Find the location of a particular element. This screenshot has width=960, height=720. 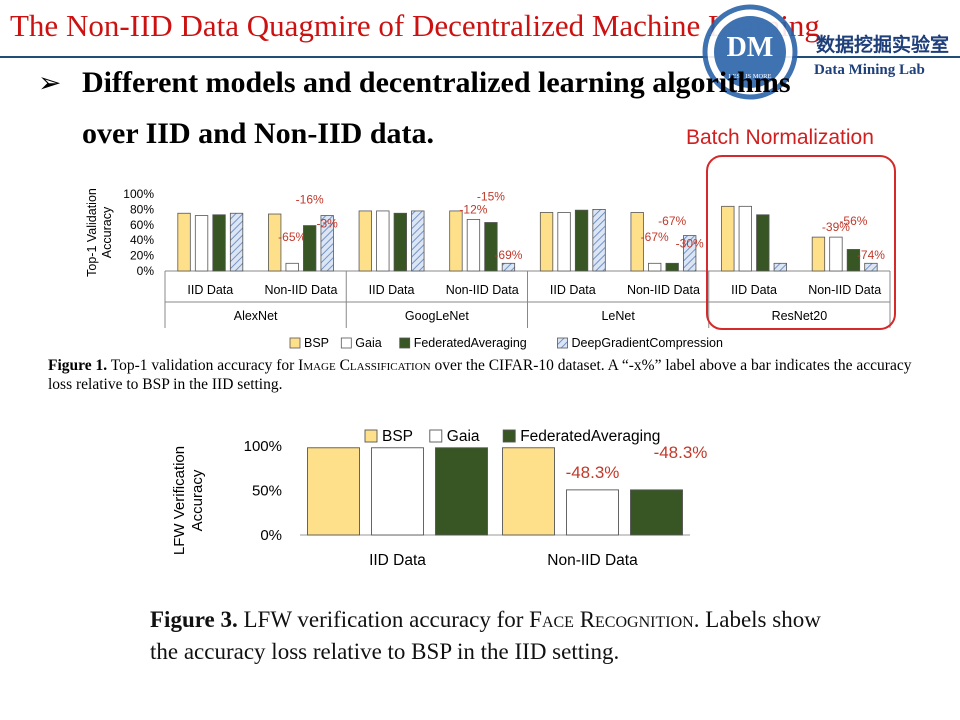

y-tick-label: 0% is located at coordinates (146, 271).